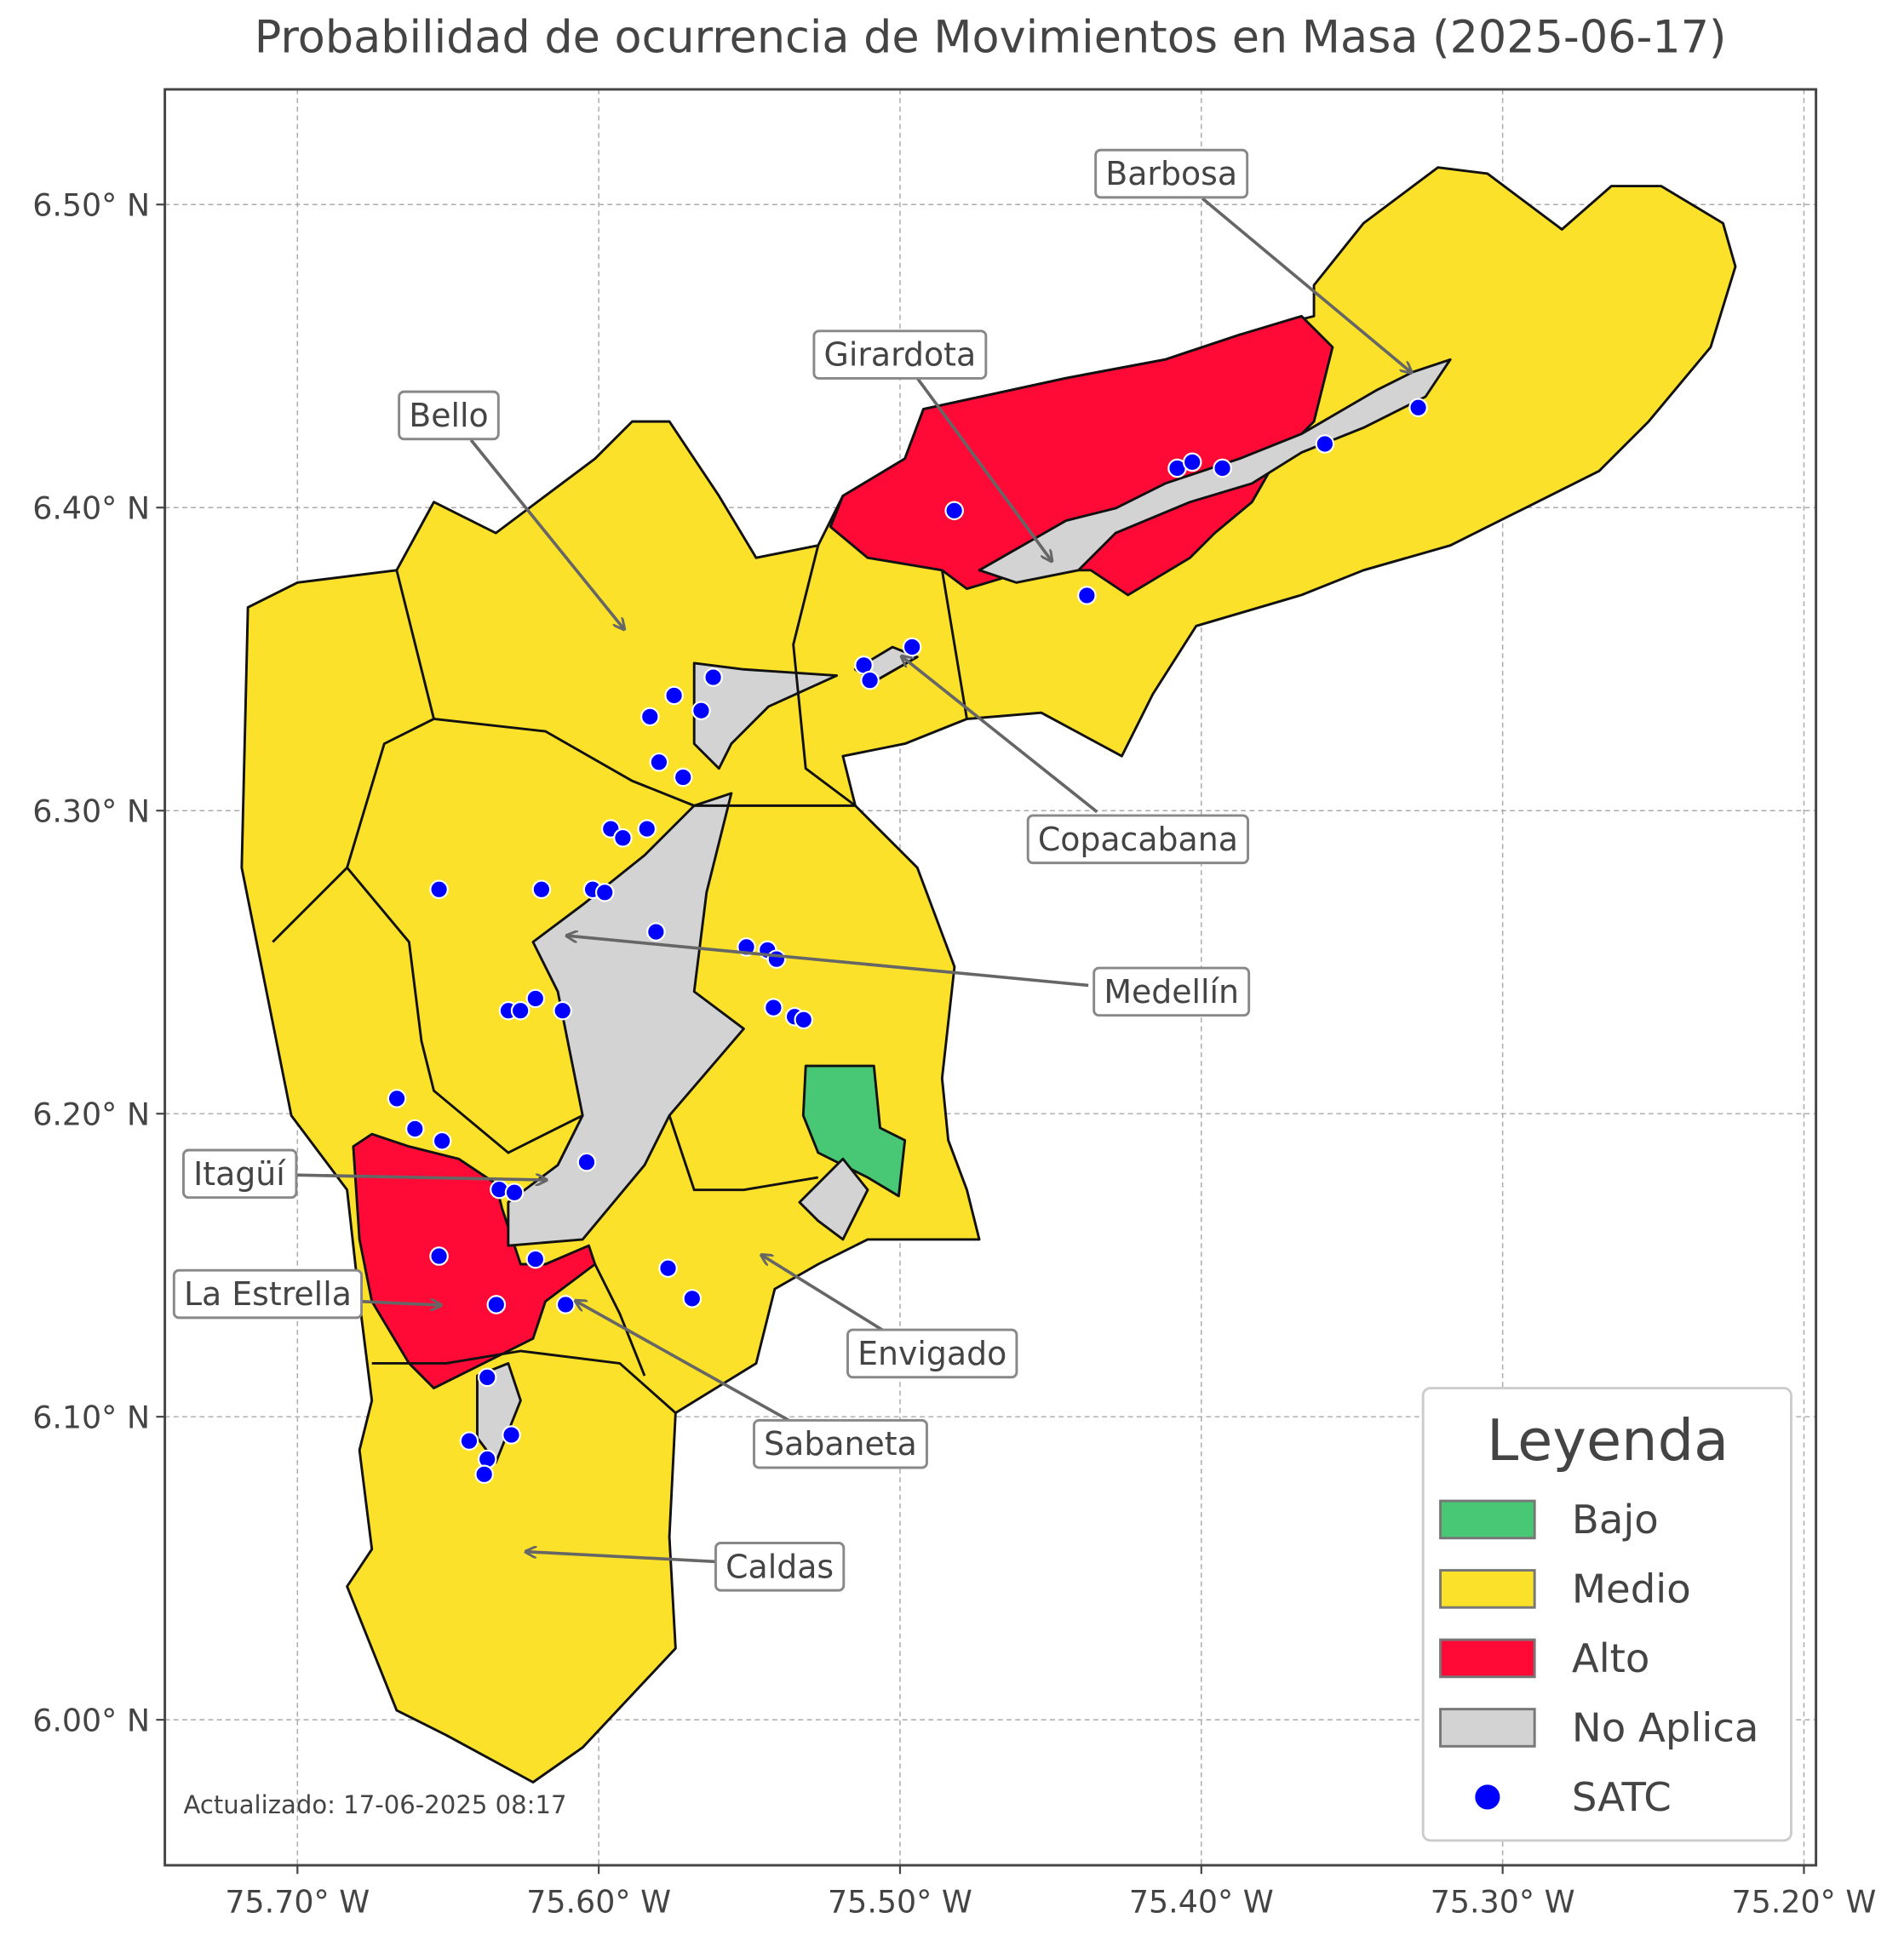 The width and height of the screenshot is (1904, 1941). I want to click on annotation-label: Itagüí, so click(239, 1174).